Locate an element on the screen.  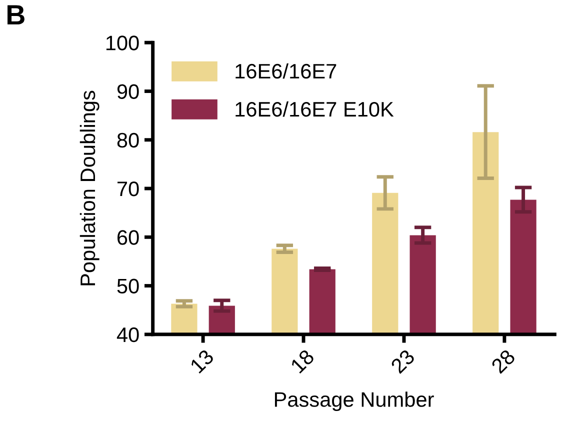
y-axis-title: Population Doublings is located at coordinates (90, 188).